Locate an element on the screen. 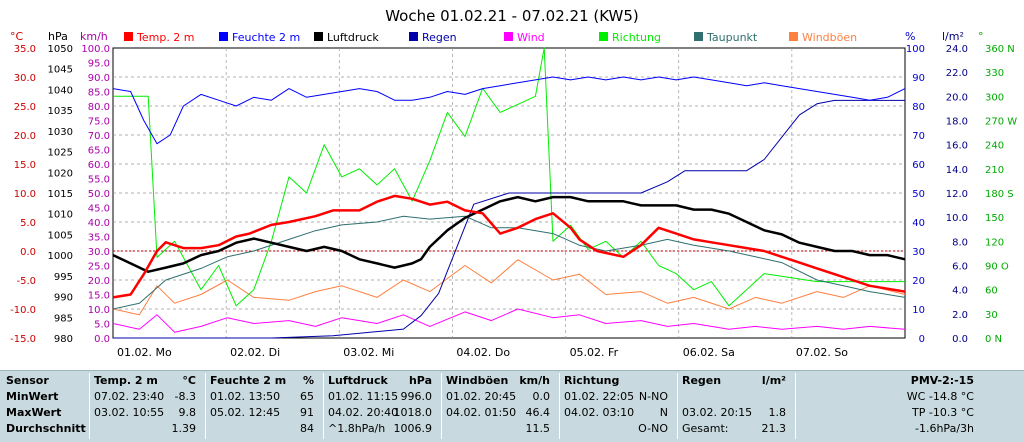 Image resolution: width=1024 pixels, height=442 pixels. stats-row: MinWert is located at coordinates (32, 396).